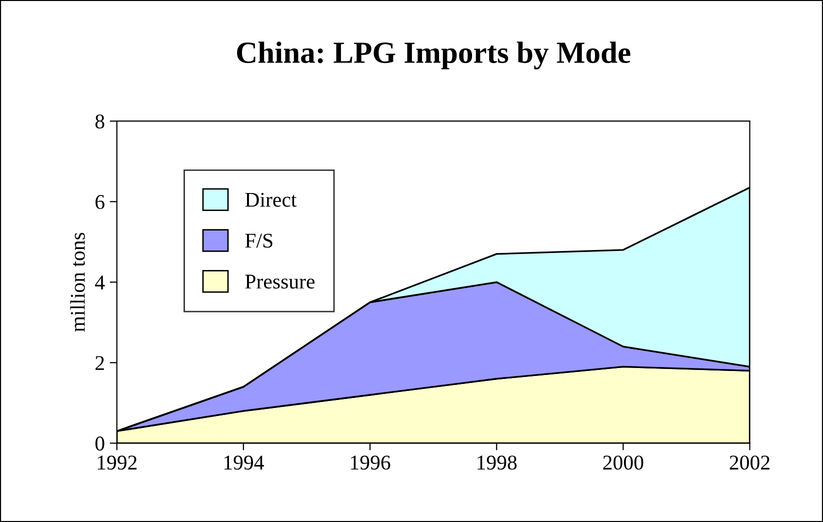 Image resolution: width=823 pixels, height=522 pixels. Describe the element at coordinates (370, 463) in the screenshot. I see `x-tick-label: 1996` at that location.